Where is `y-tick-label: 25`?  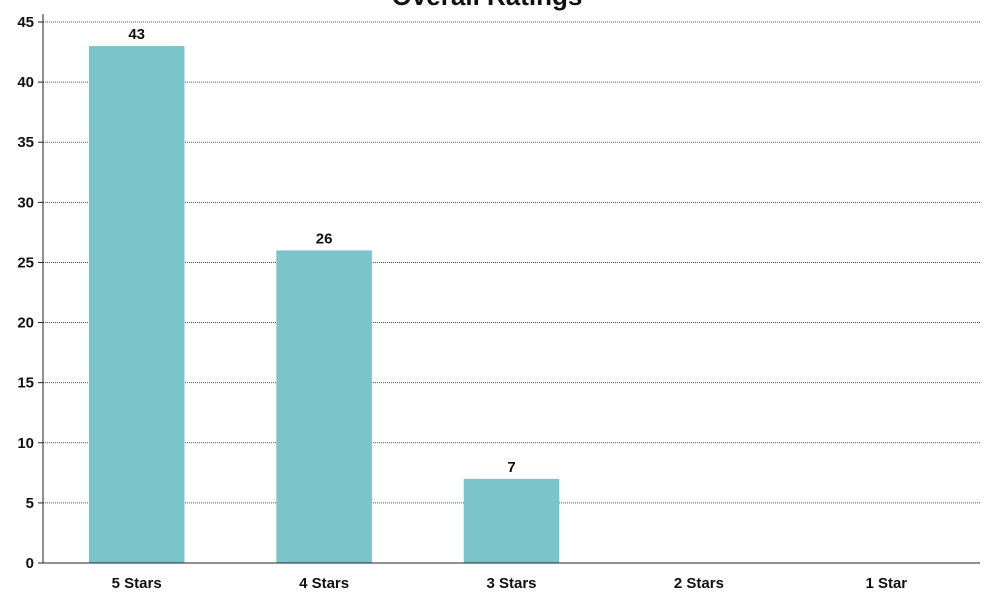 y-tick-label: 25 is located at coordinates (25, 262).